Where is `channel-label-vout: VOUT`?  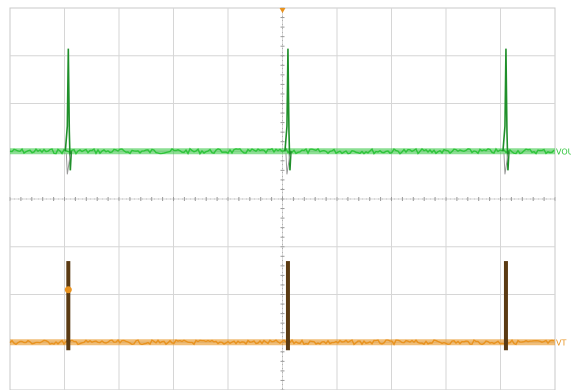
channel-label-vout: VOUT is located at coordinates (563, 151).